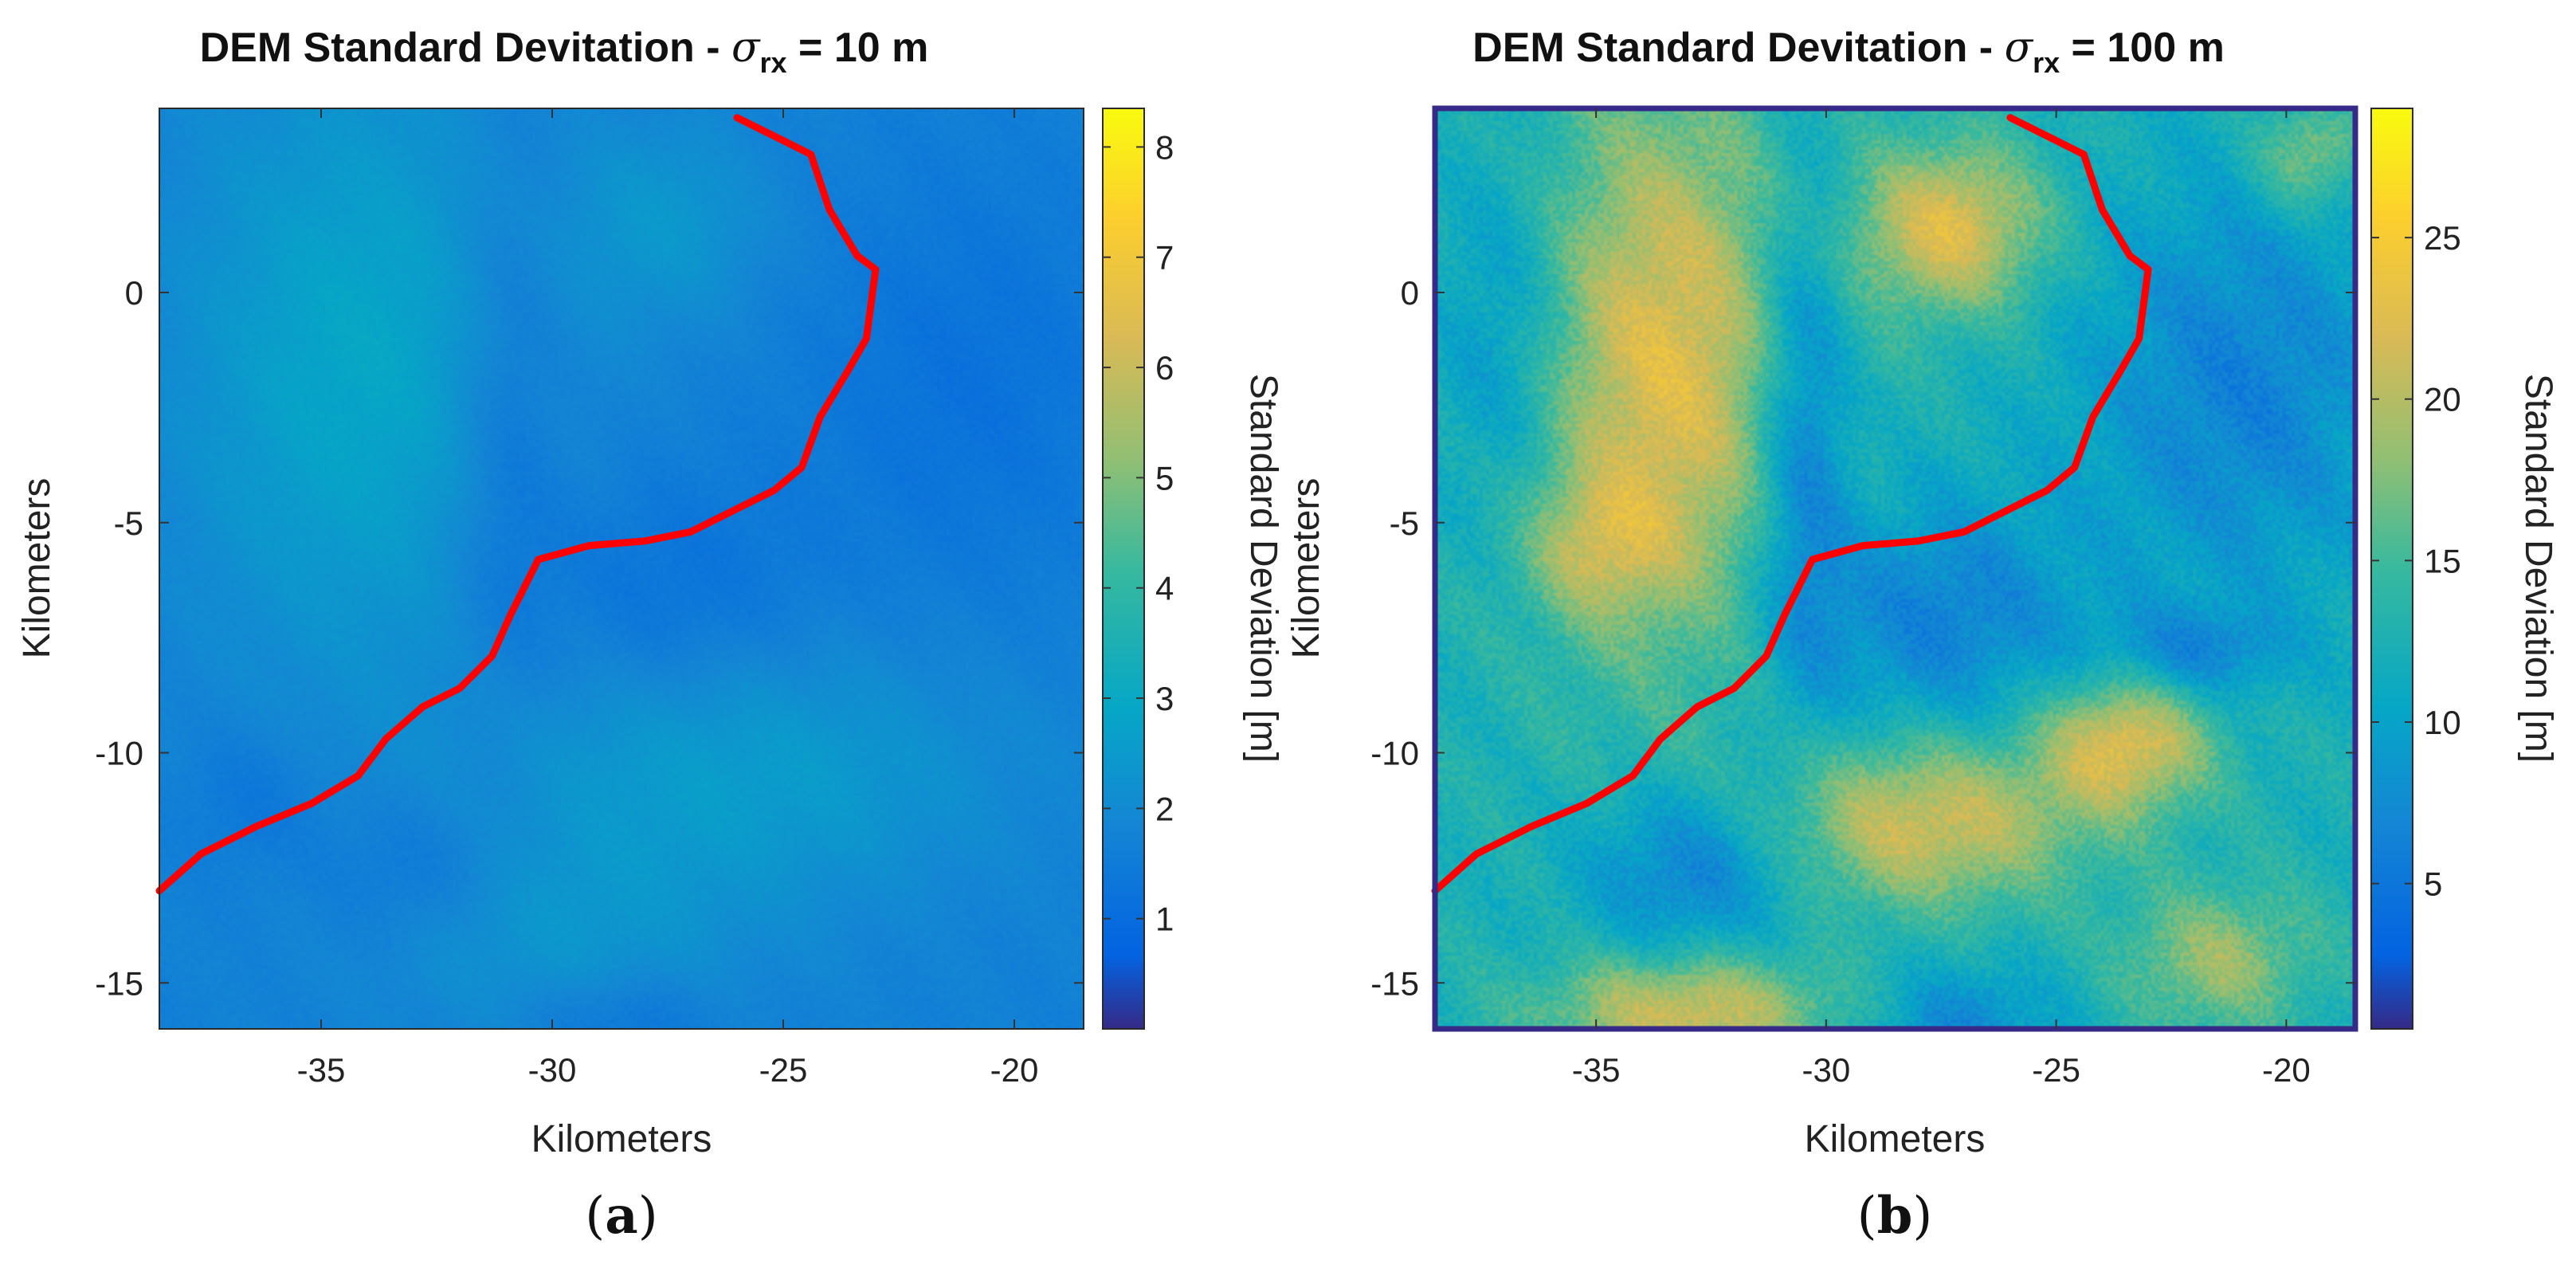 This screenshot has height=1264, width=2576. Describe the element at coordinates (2442, 722) in the screenshot. I see `colorbar-tick-label: 10` at that location.